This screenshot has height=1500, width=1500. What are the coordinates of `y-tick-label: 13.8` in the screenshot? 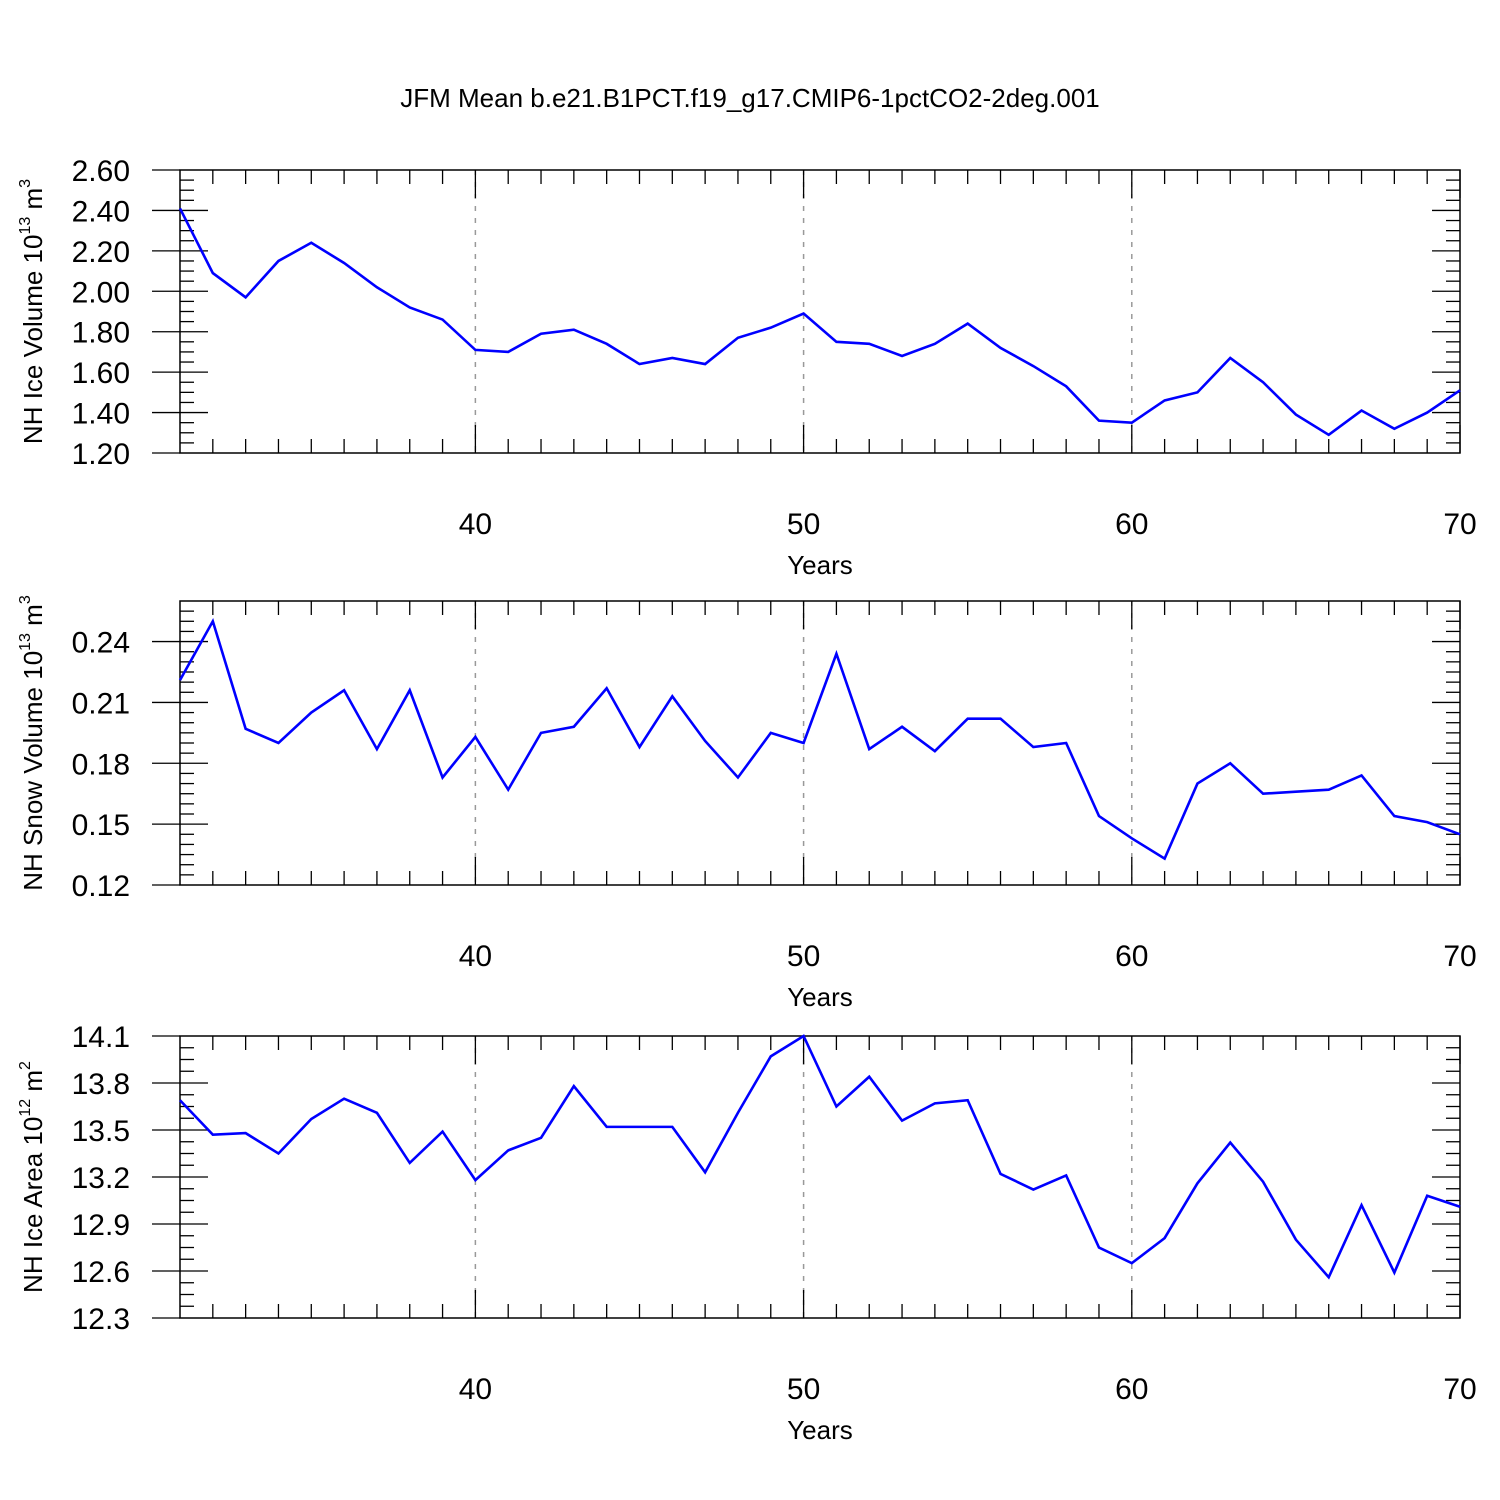 It's located at (101, 1084).